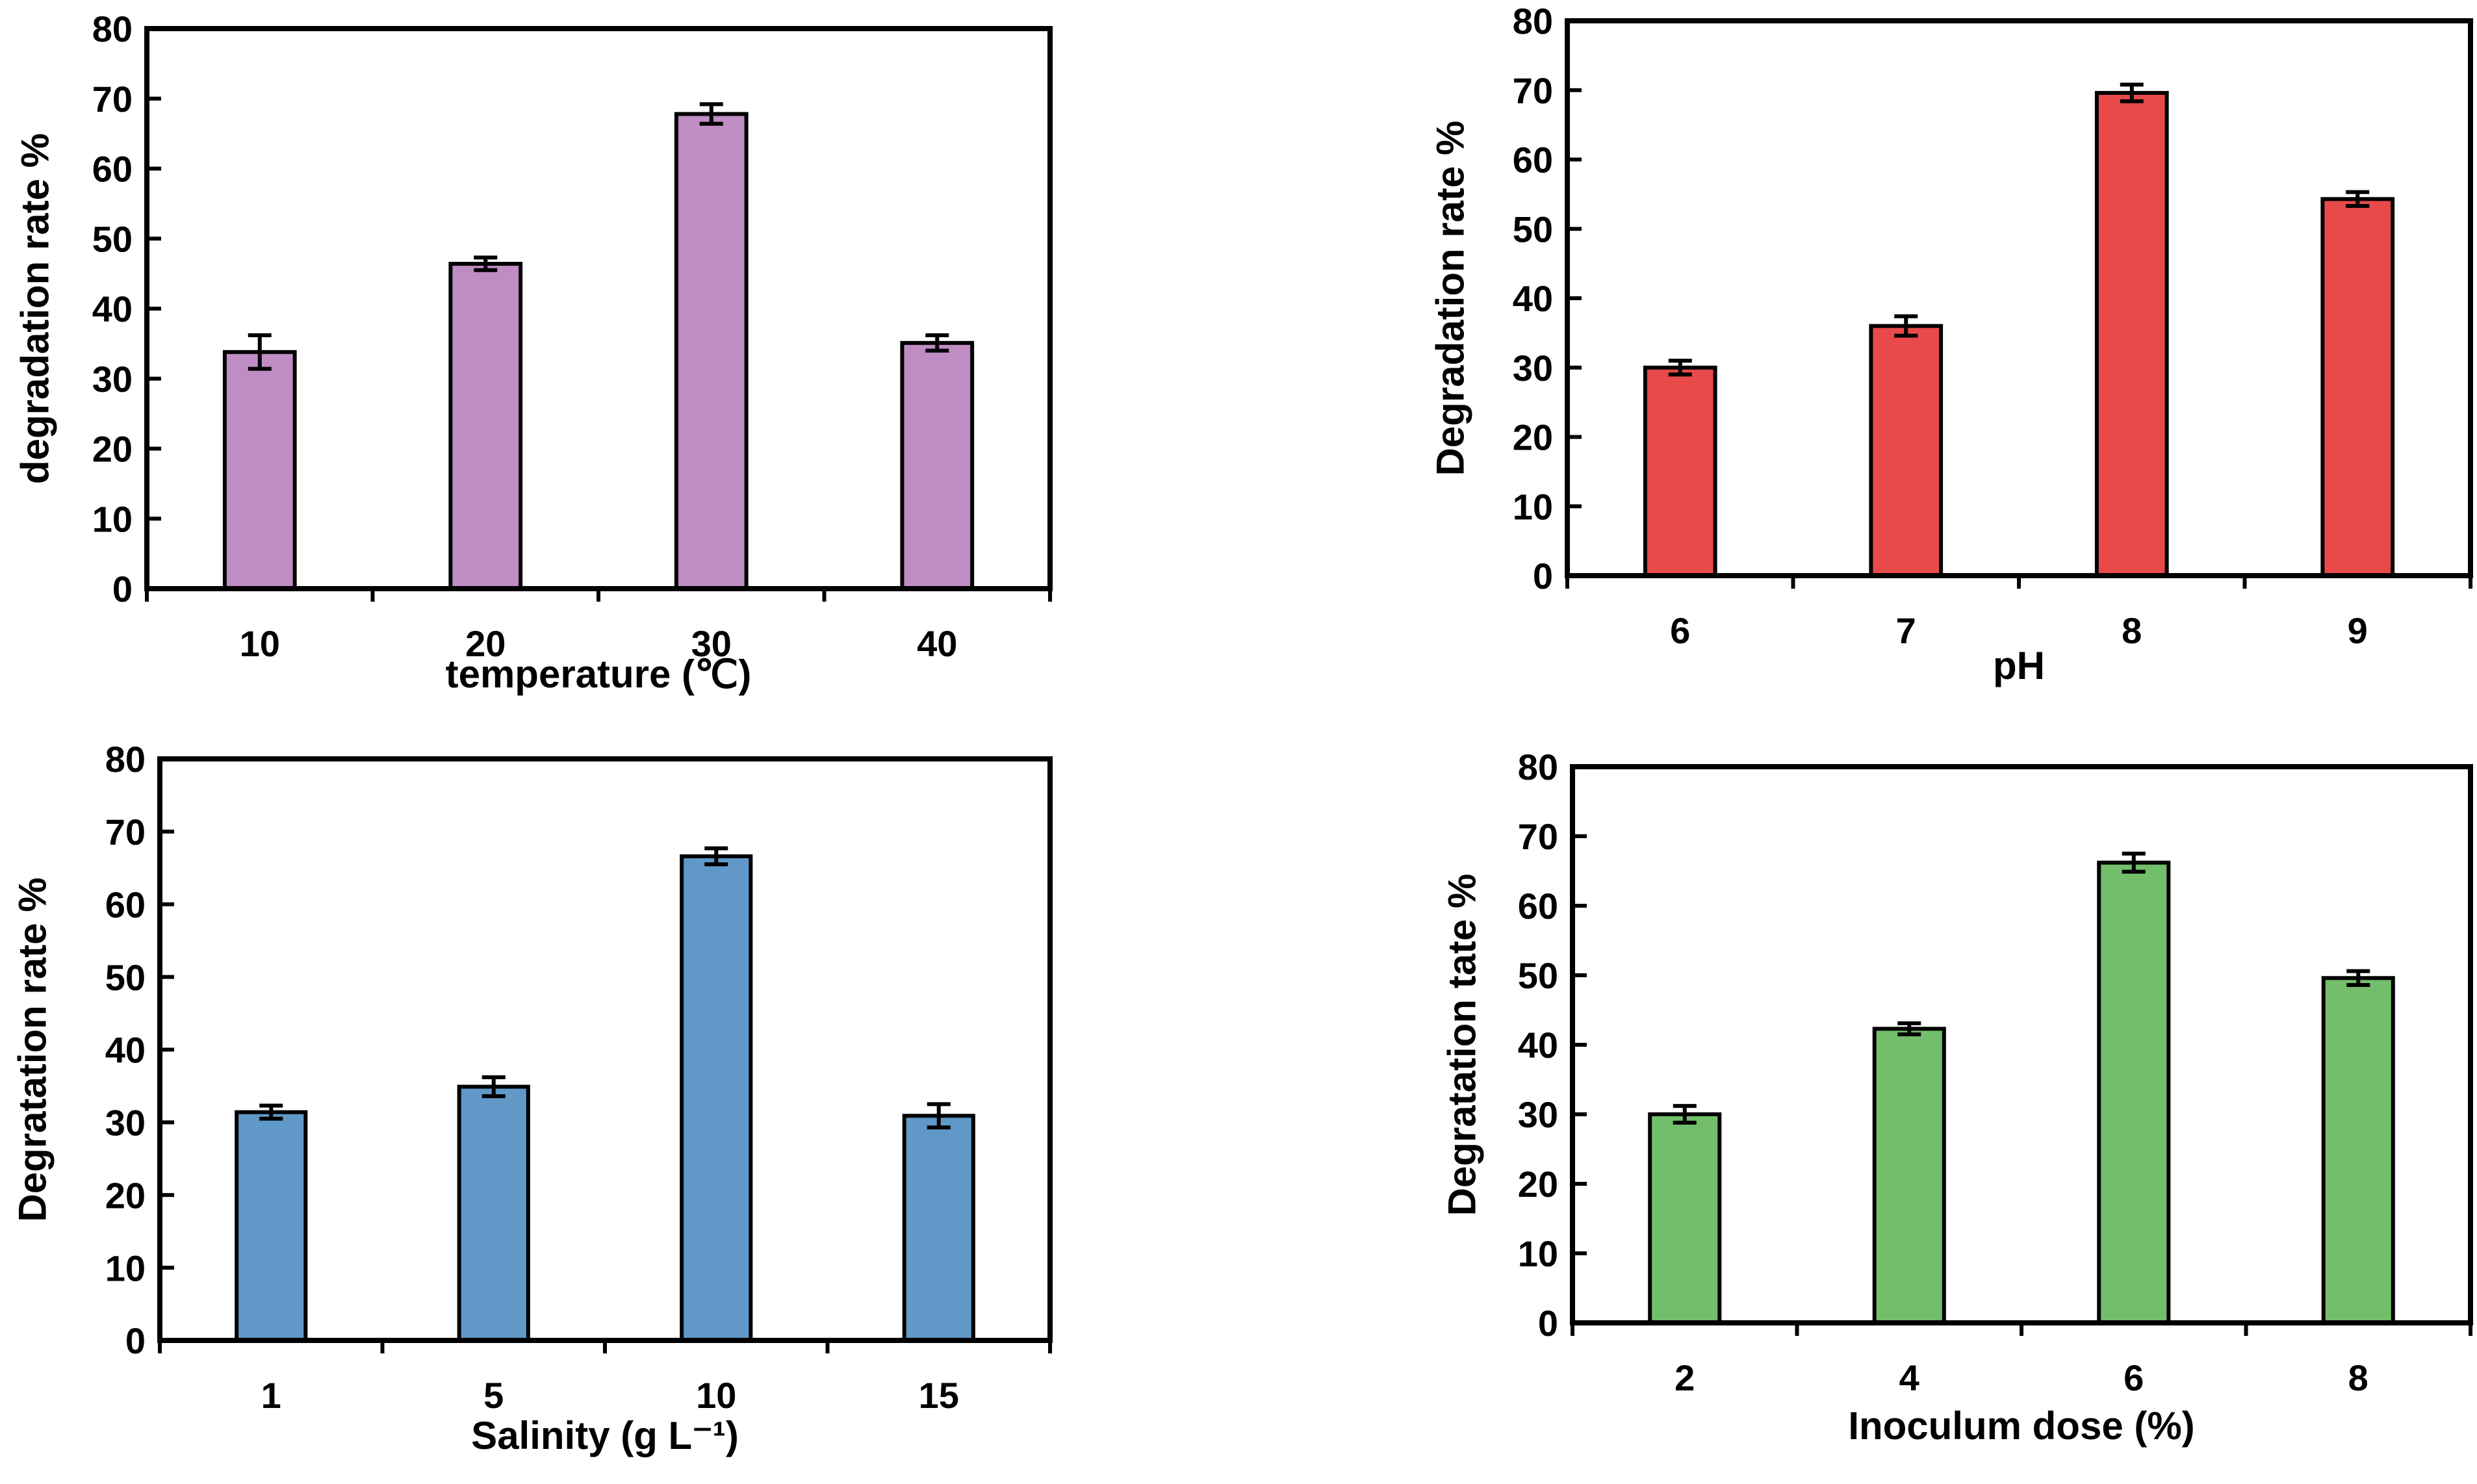 This screenshot has width=2477, height=1484. I want to click on x-axis-title: Inoculum dose (%), so click(2021, 1426).